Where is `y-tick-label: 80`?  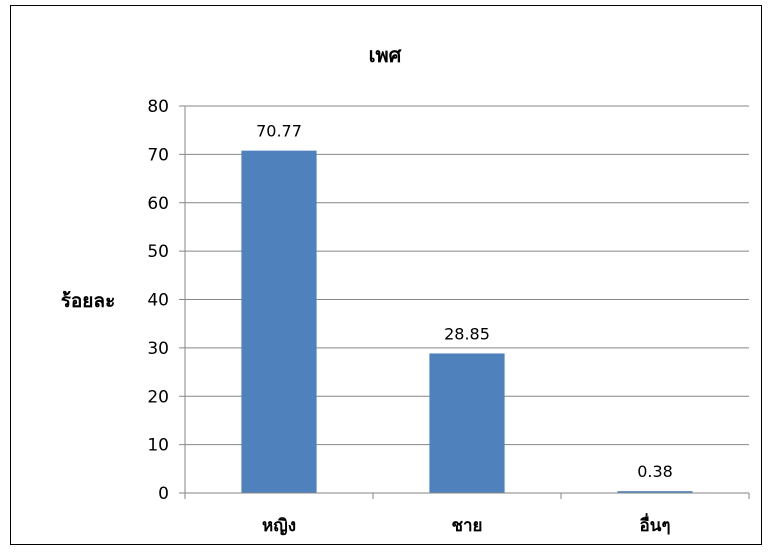
y-tick-label: 80 is located at coordinates (158, 107).